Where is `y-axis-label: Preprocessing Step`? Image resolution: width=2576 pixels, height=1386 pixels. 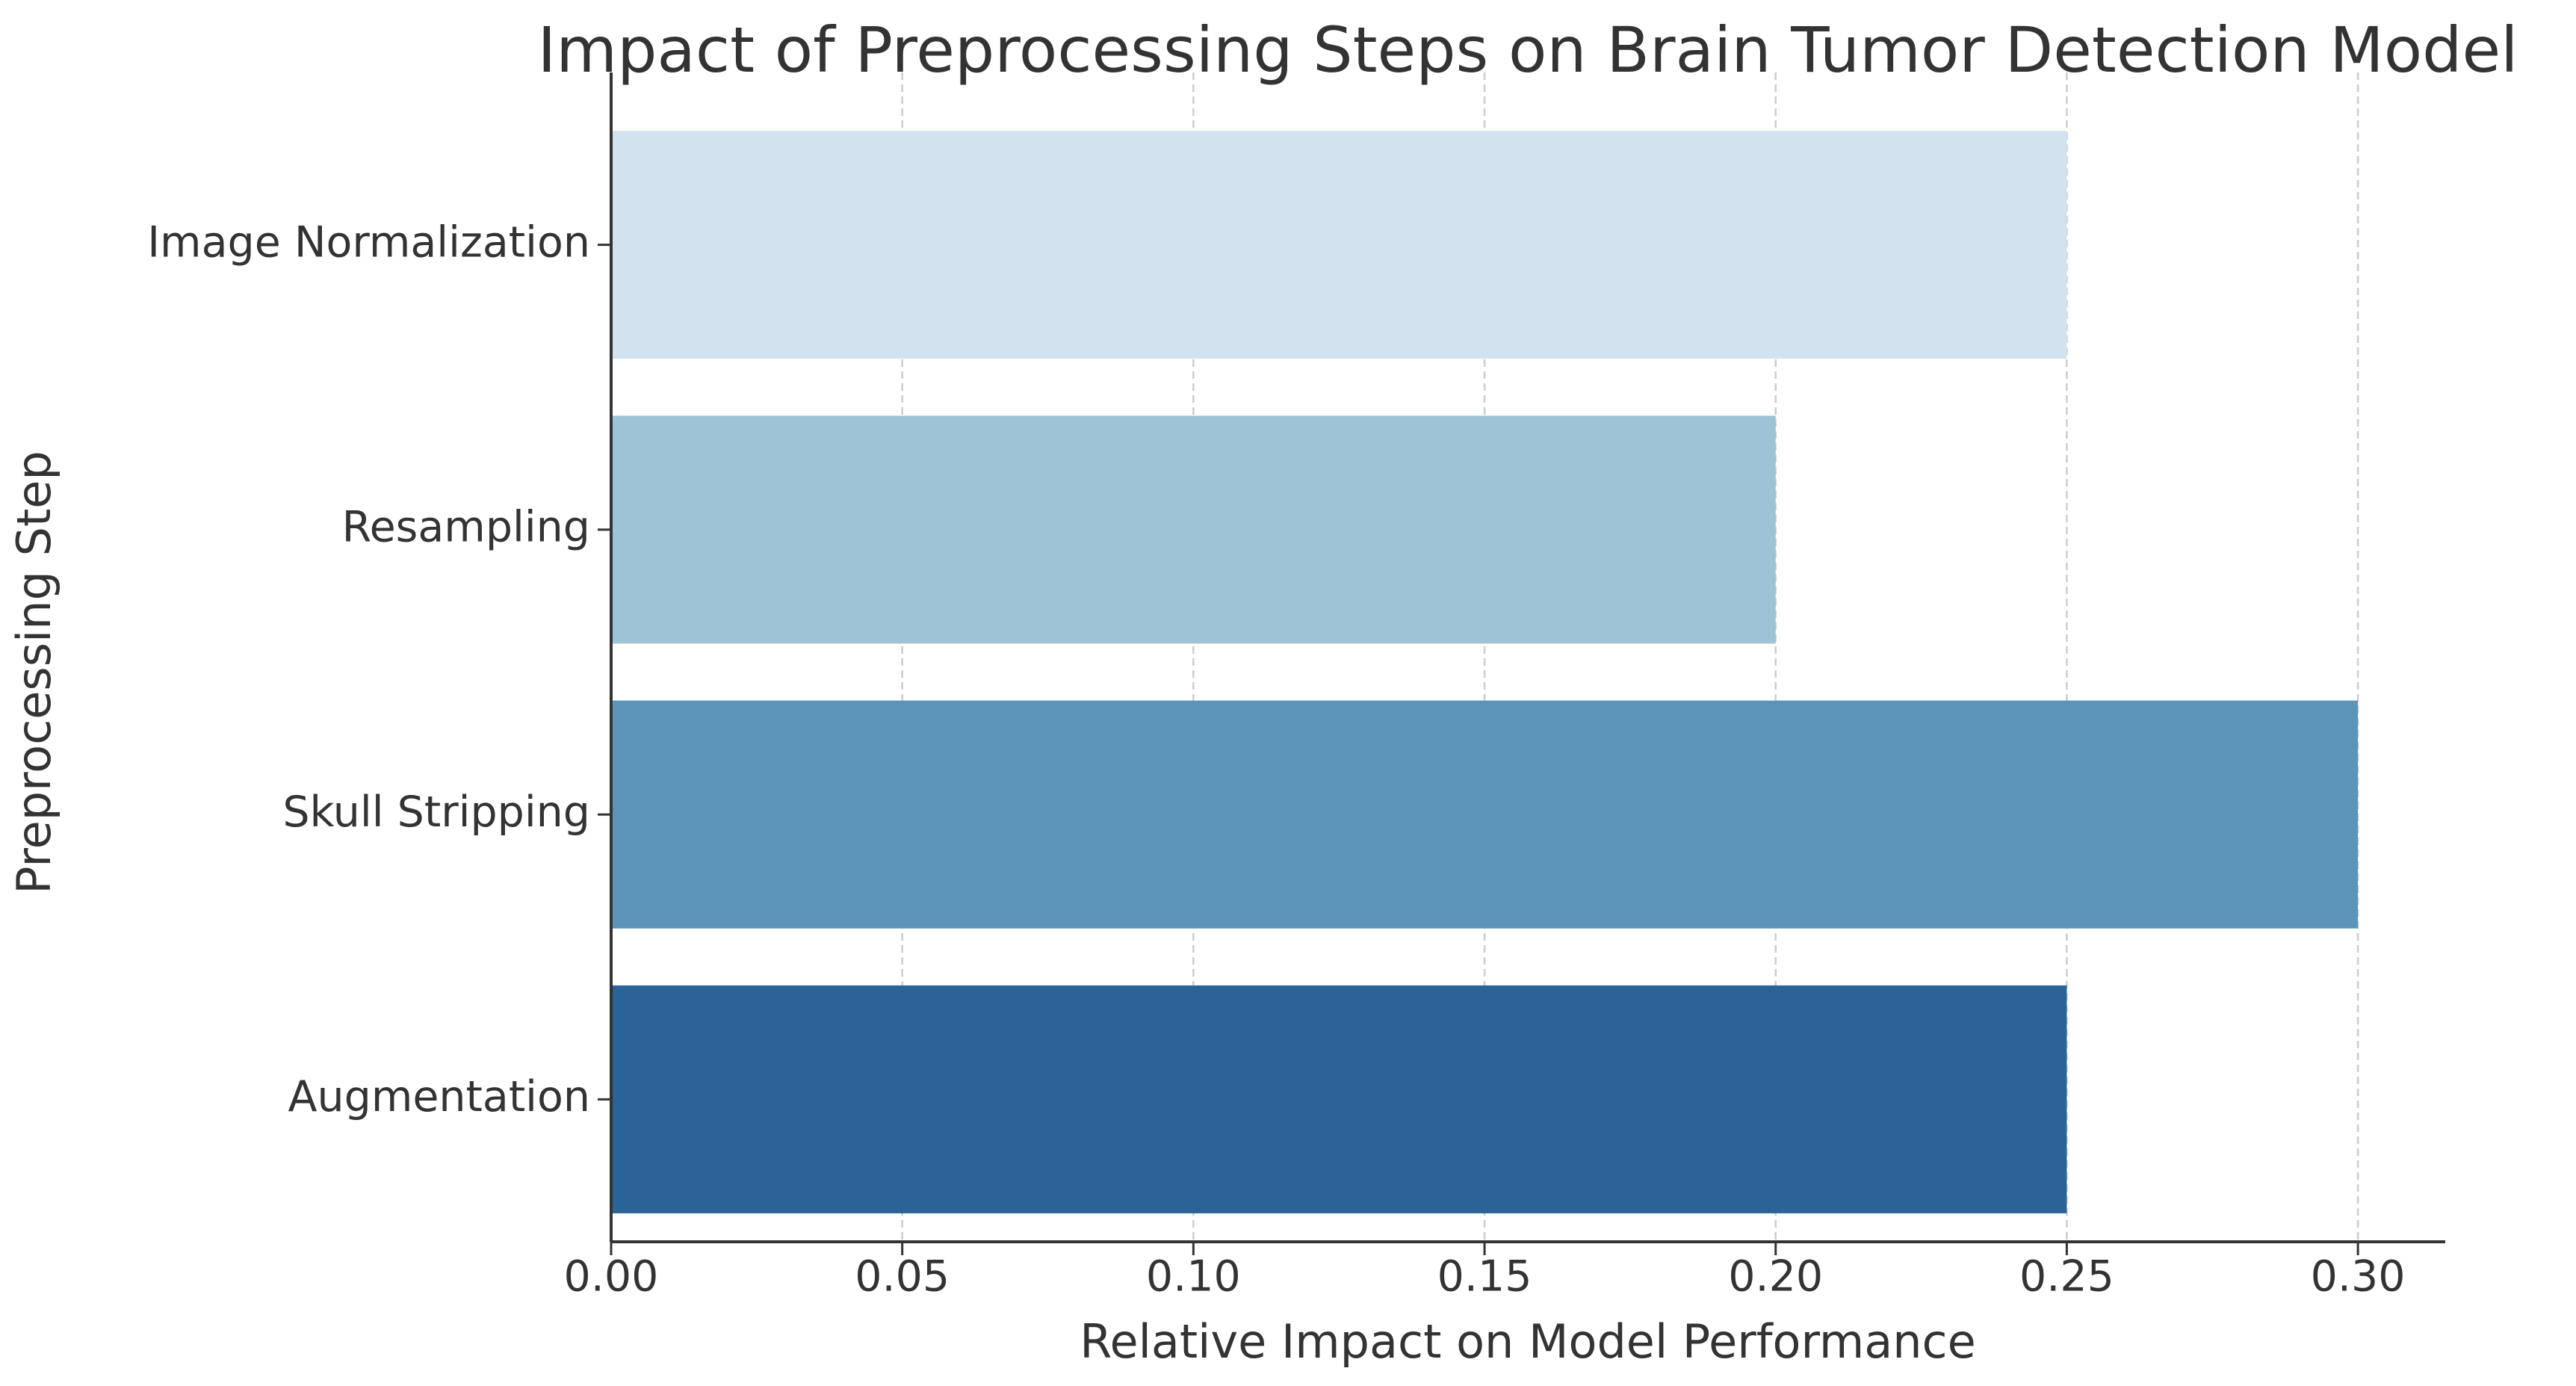 y-axis-label: Preprocessing Step is located at coordinates (34, 672).